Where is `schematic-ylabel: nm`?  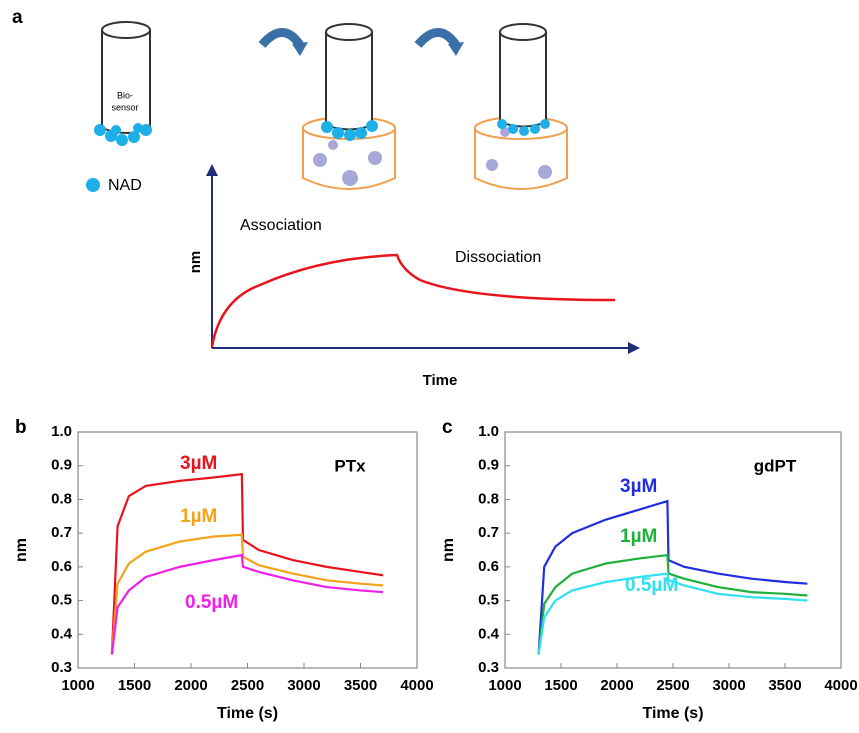 schematic-ylabel: nm is located at coordinates (195, 262).